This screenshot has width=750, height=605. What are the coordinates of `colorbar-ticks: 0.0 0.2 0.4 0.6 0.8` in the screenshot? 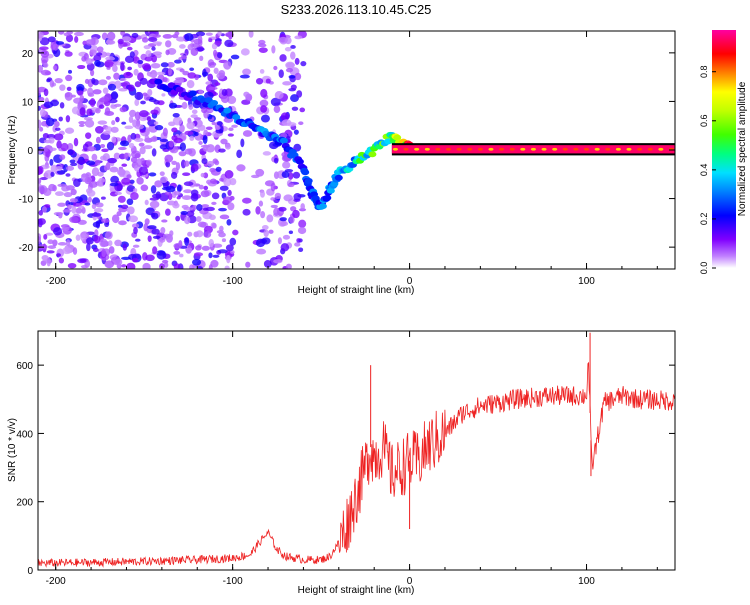 It's located at (707, 169).